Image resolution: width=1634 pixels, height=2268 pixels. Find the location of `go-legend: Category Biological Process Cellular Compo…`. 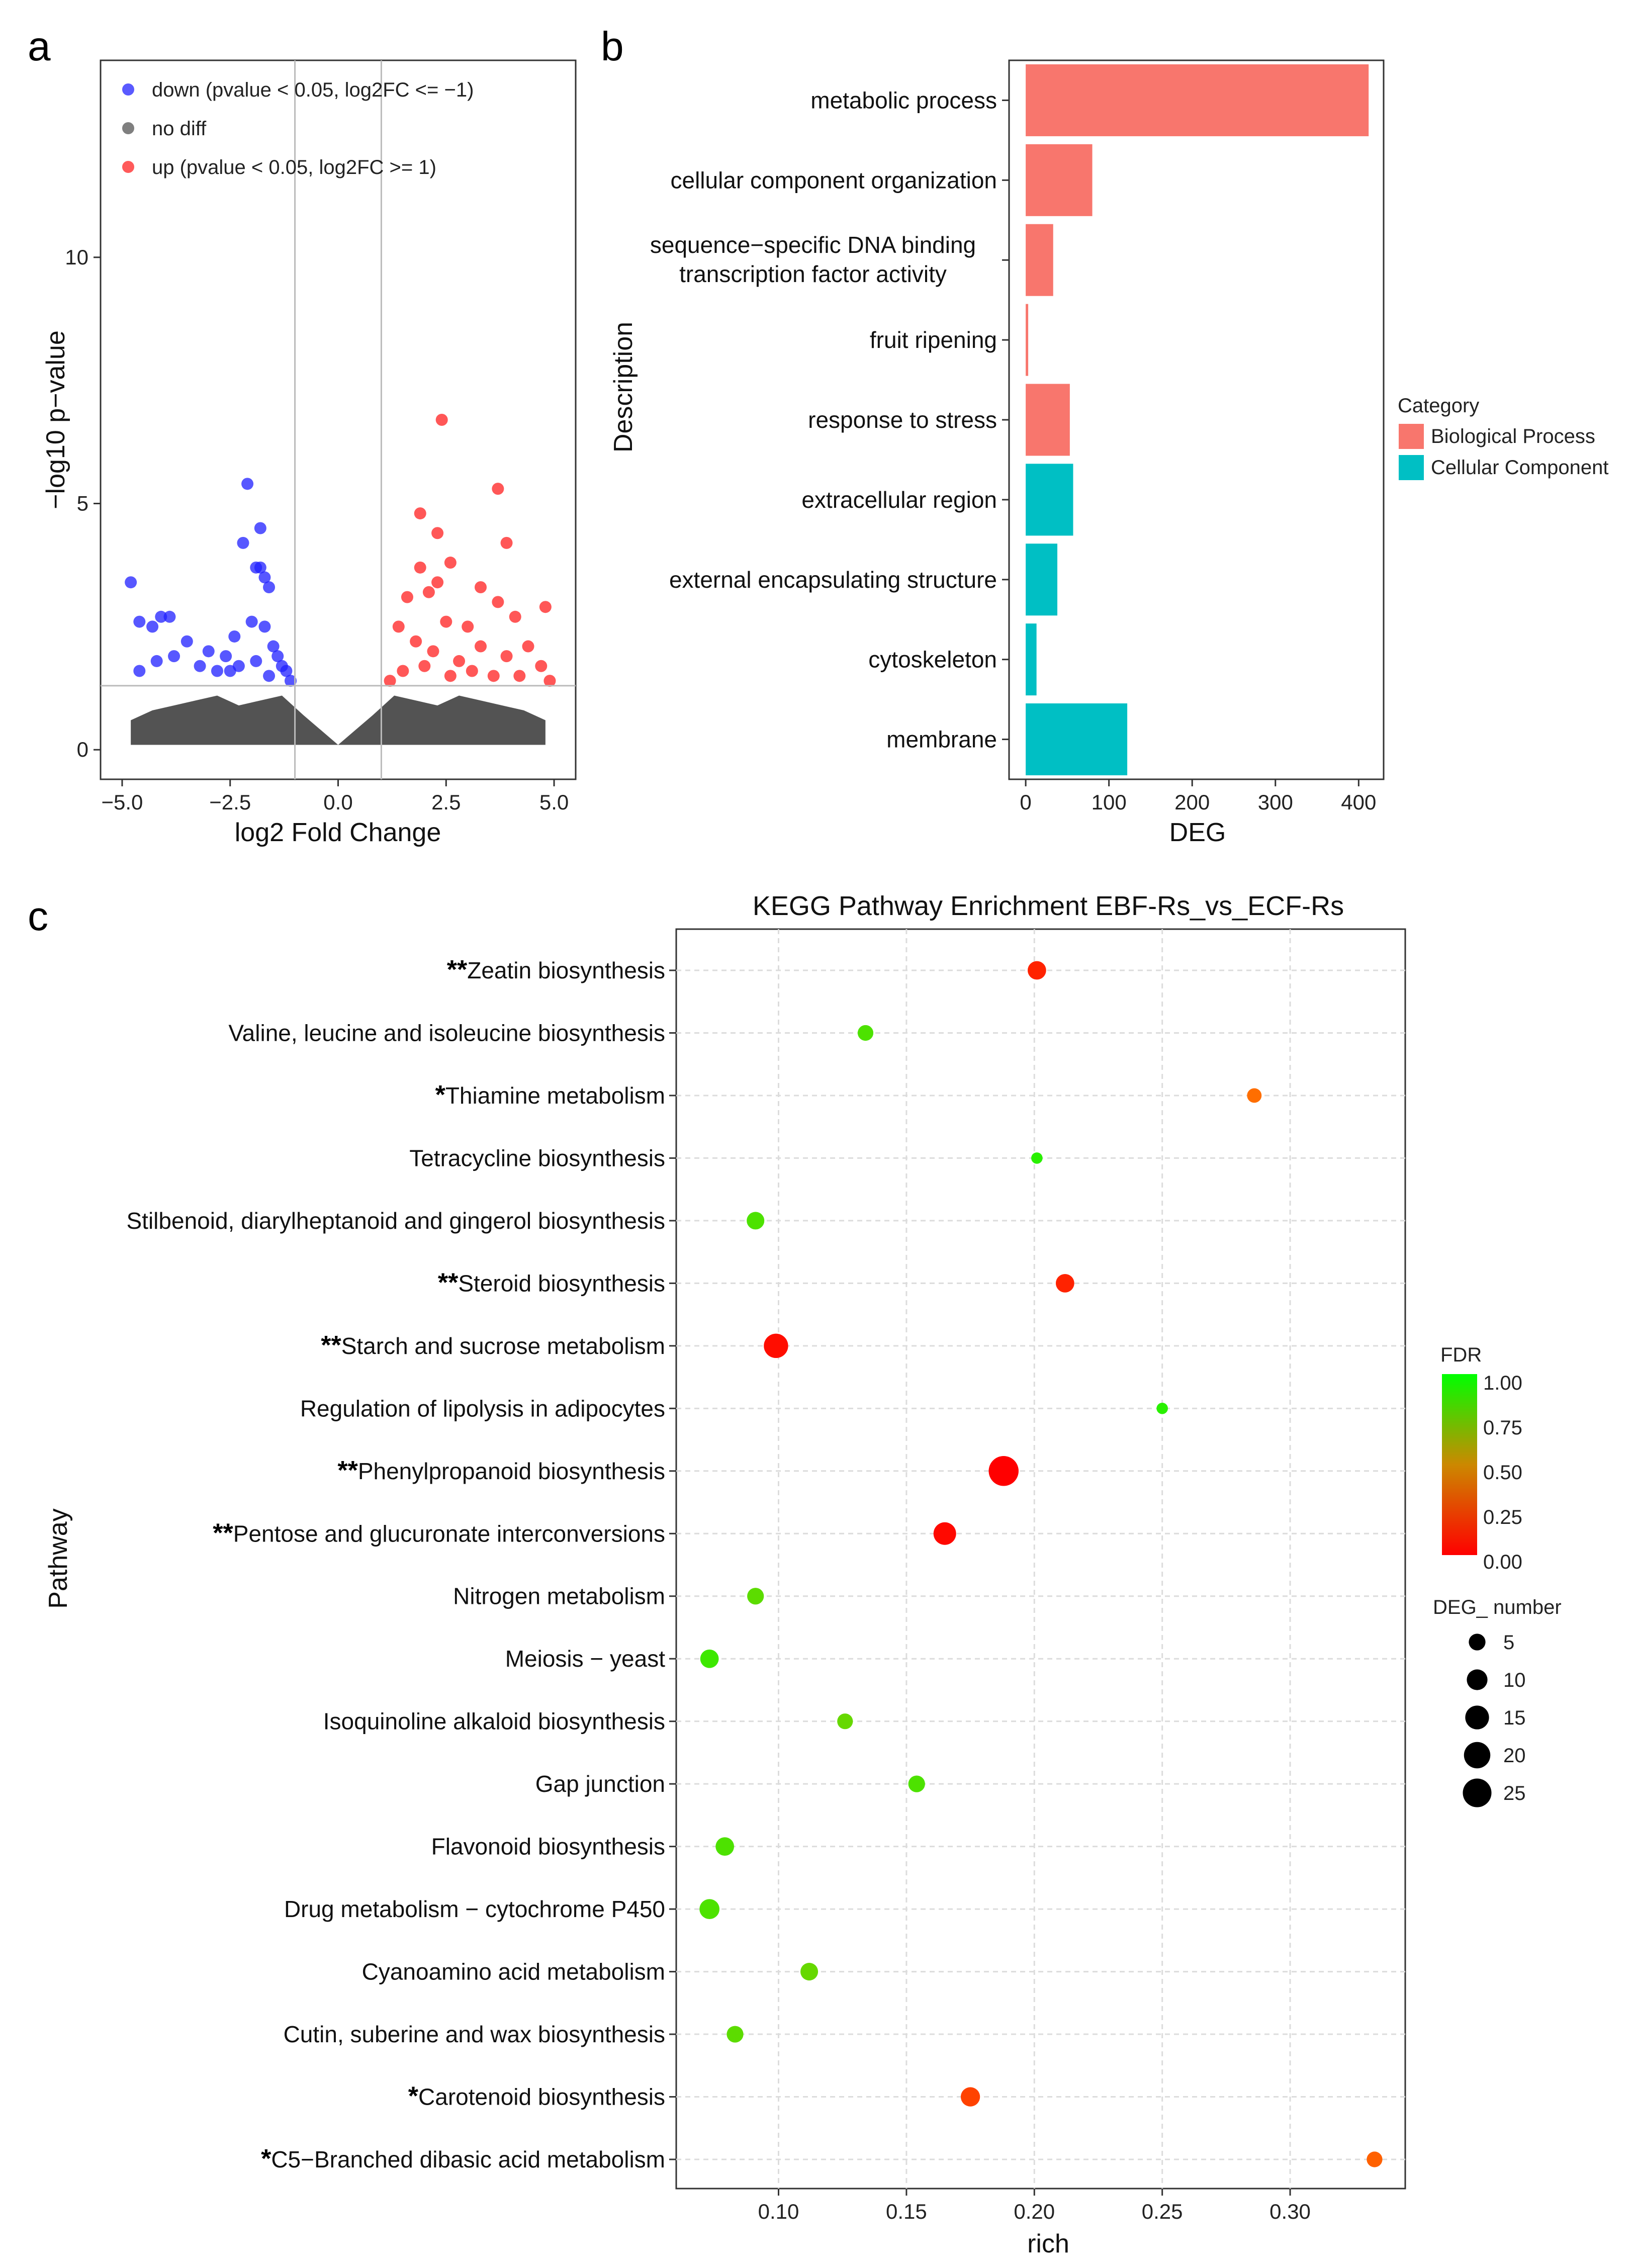

go-legend: Category Biological Process Cellular Compo… is located at coordinates (1503, 437).